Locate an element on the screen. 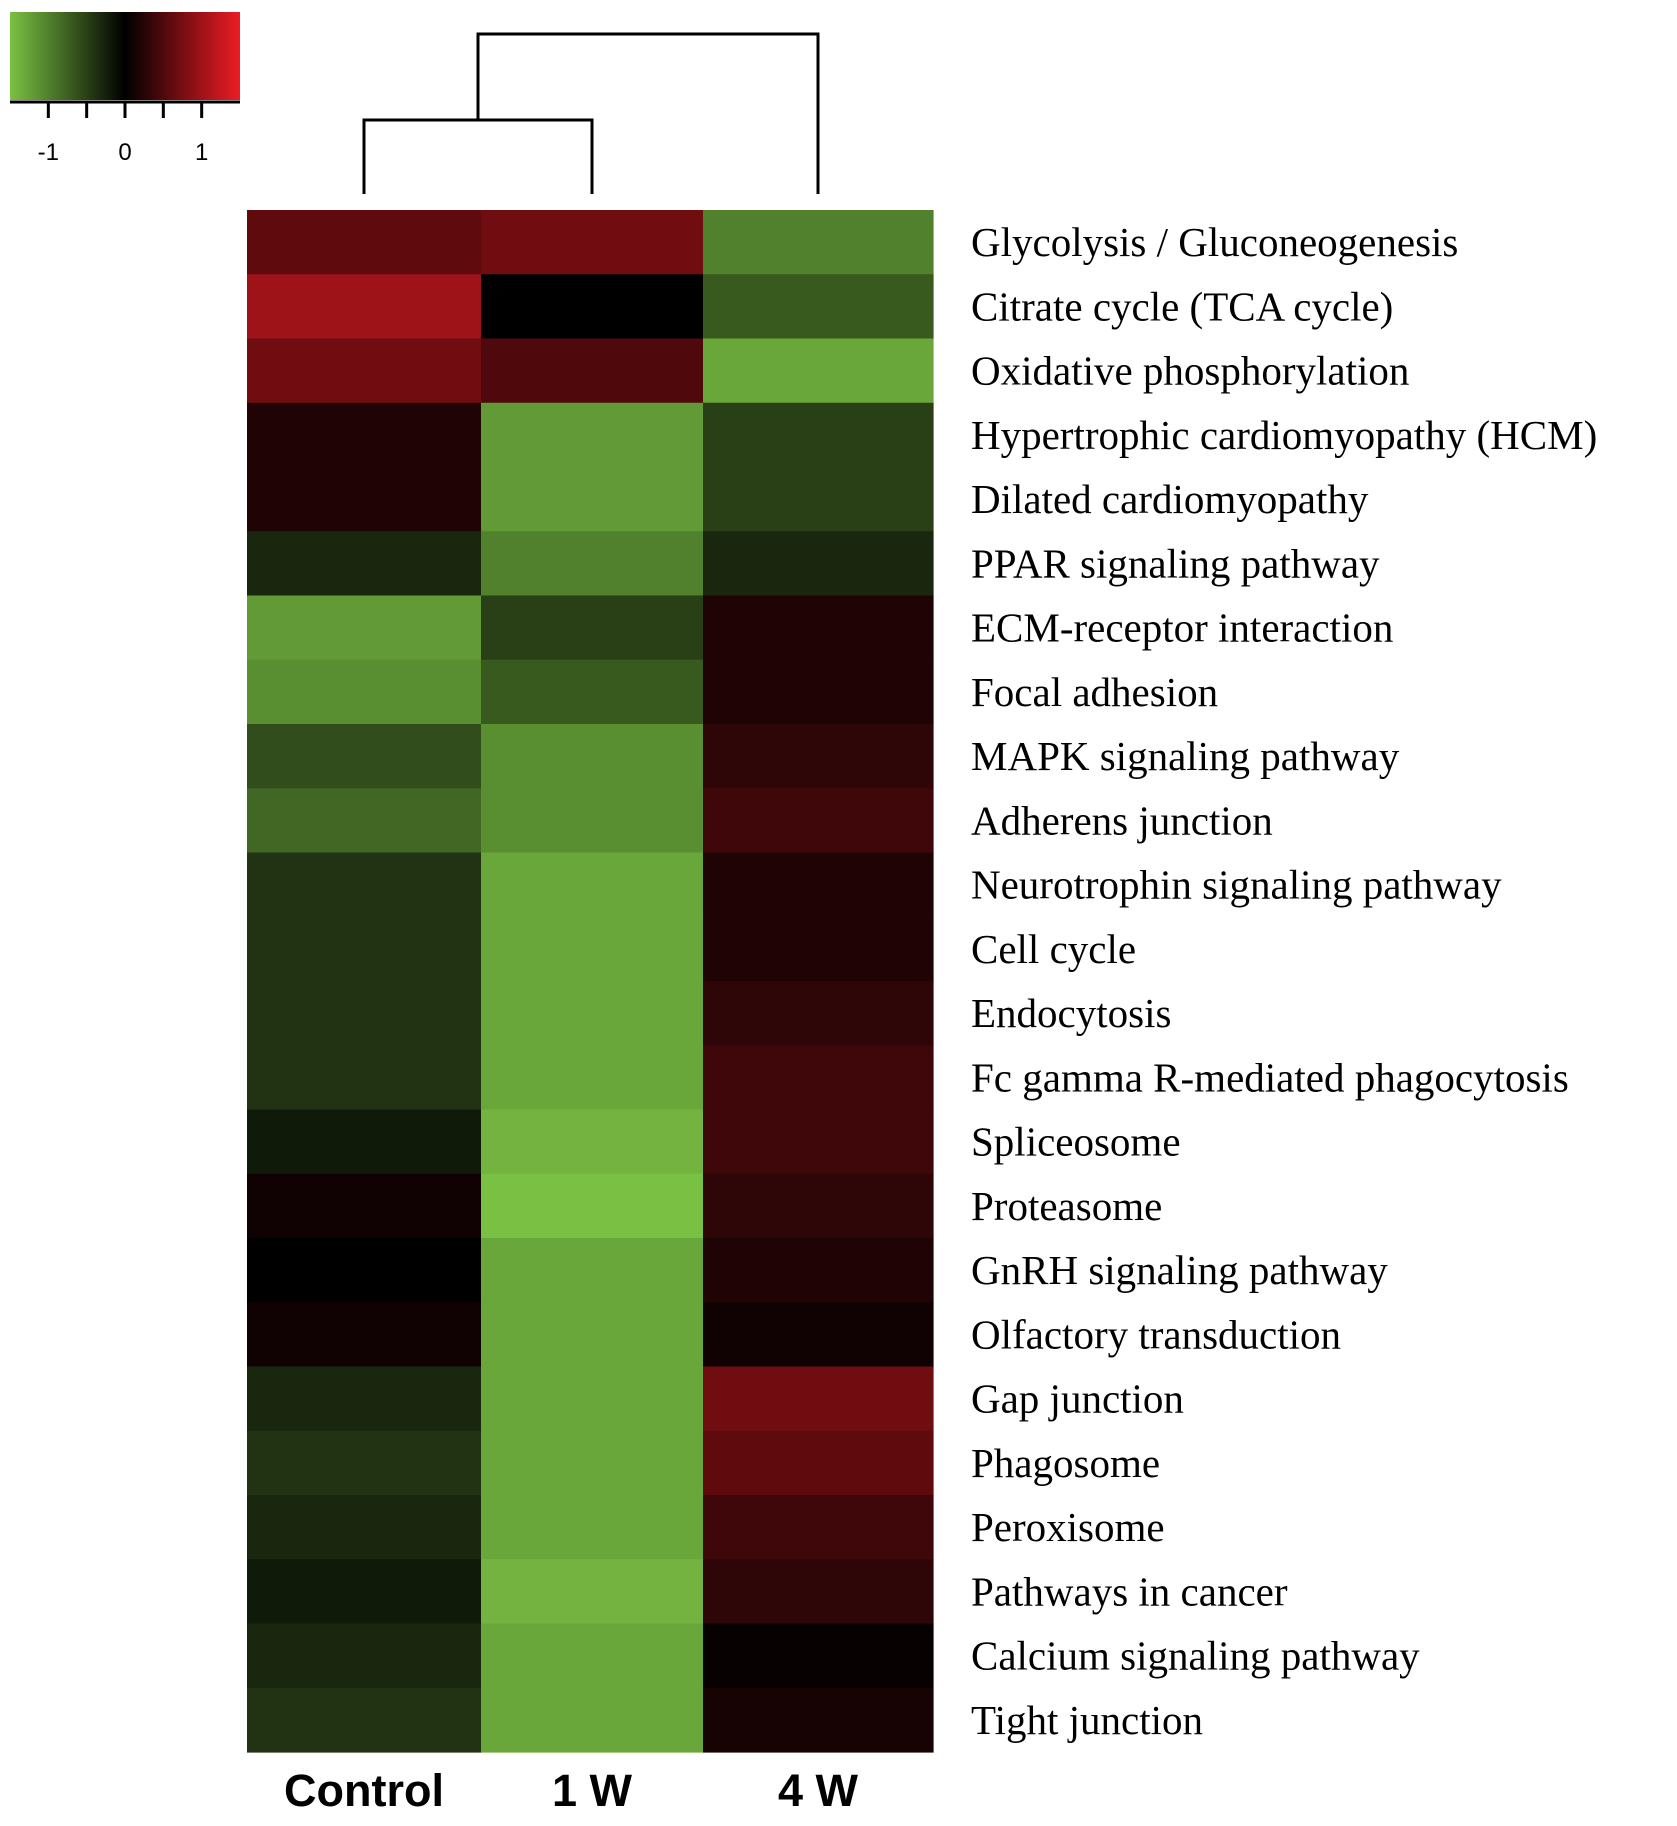  row-label: Gap junction is located at coordinates (1077, 1399).